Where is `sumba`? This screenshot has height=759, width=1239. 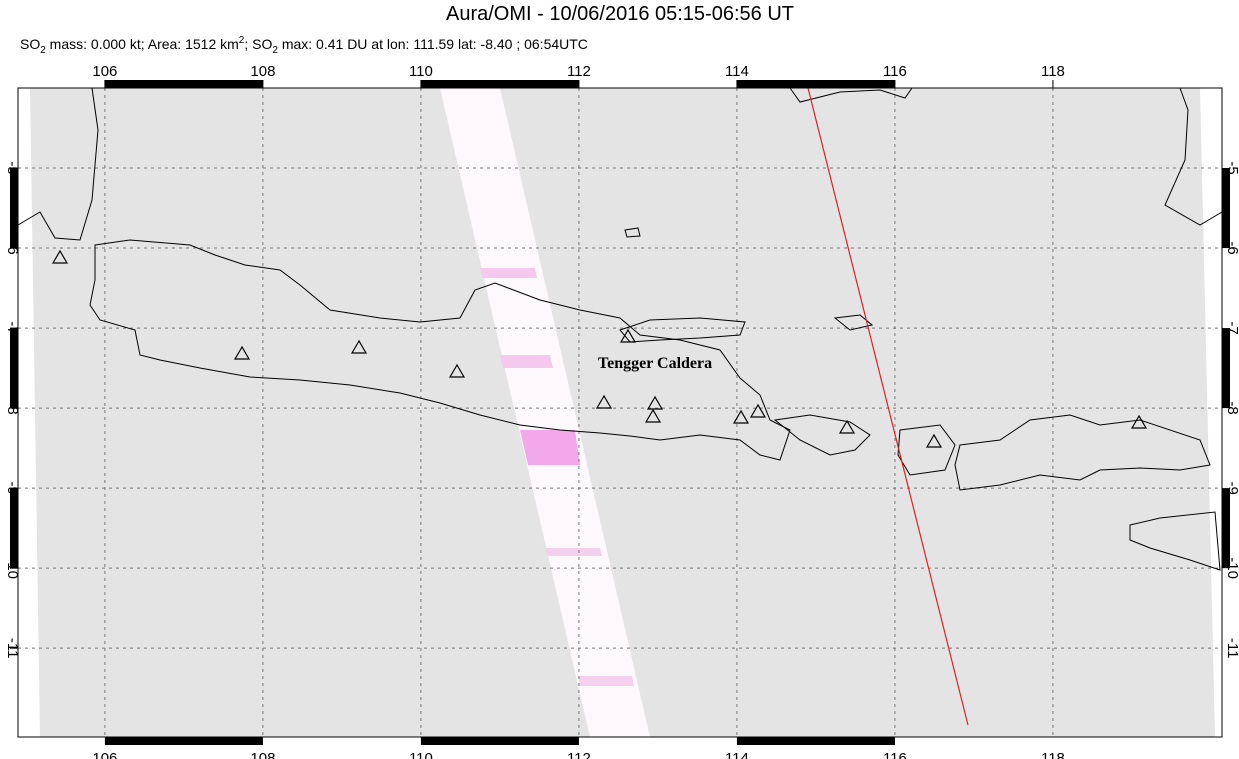 sumba is located at coordinates (1175, 541).